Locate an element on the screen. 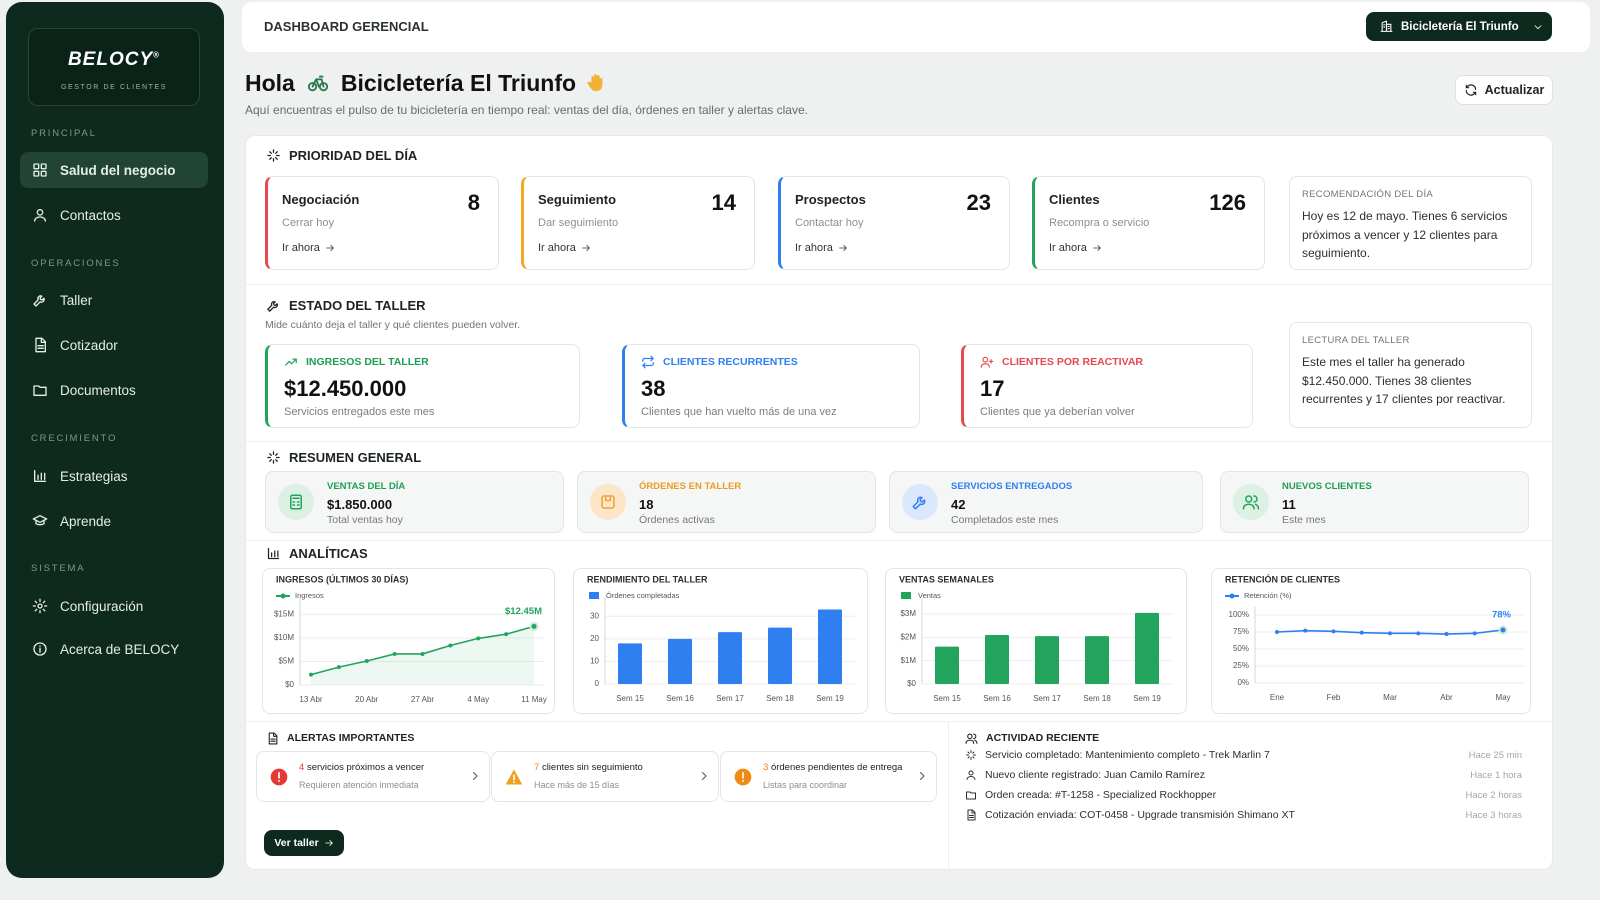  card-label: Seguimiento is located at coordinates (577, 199).